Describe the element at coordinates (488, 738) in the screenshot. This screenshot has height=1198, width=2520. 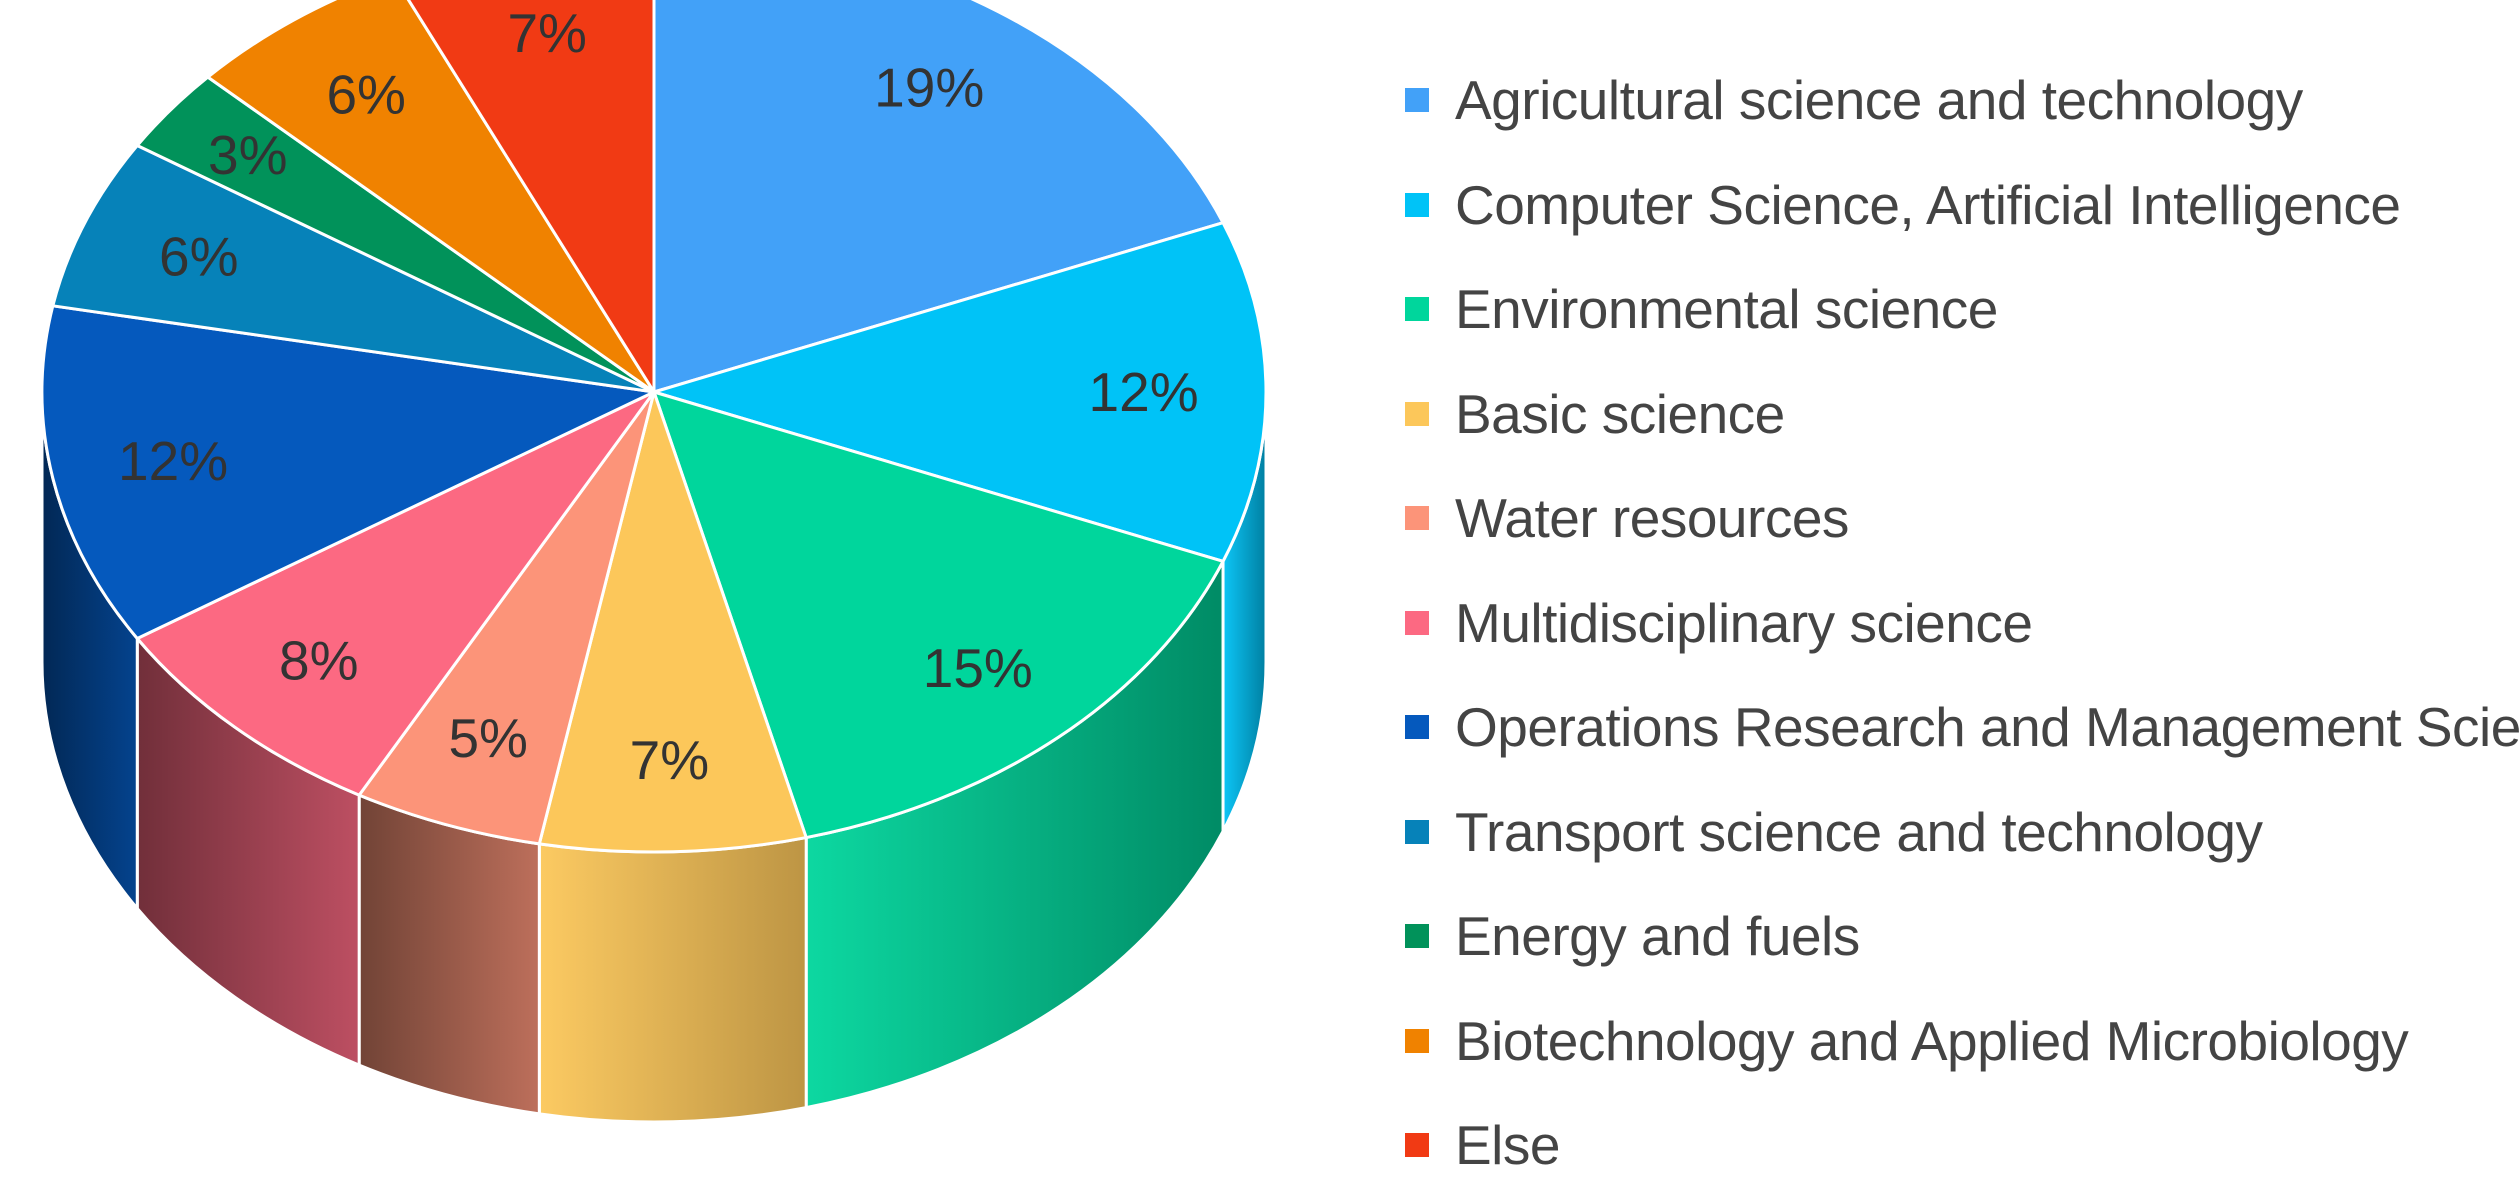
I see `pie-value-label-water-resources: 5%` at that location.